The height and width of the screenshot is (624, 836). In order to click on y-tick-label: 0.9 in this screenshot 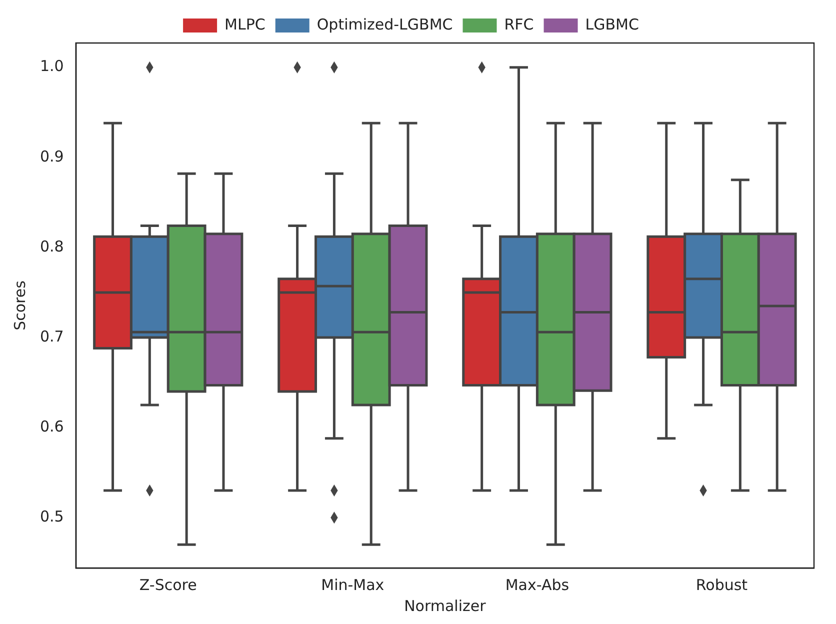, I will do `click(52, 156)`.